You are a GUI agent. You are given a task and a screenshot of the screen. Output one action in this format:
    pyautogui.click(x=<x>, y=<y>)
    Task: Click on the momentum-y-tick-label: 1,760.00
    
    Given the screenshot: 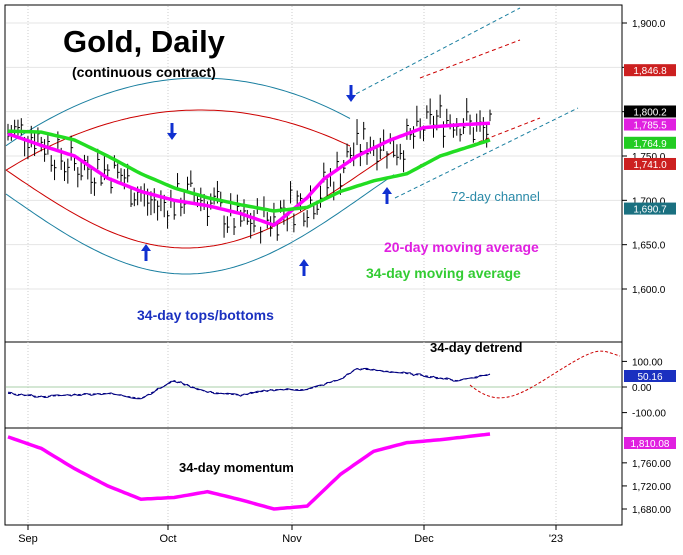 What is the action you would take?
    pyautogui.click(x=651, y=464)
    